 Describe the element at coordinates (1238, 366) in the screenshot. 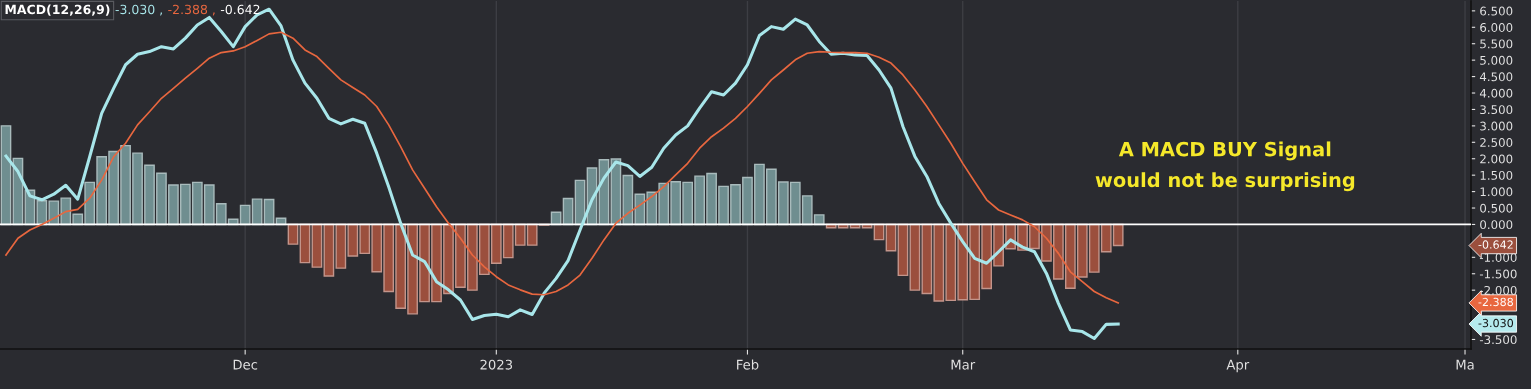

I see `x-tick-label: Apr` at that location.